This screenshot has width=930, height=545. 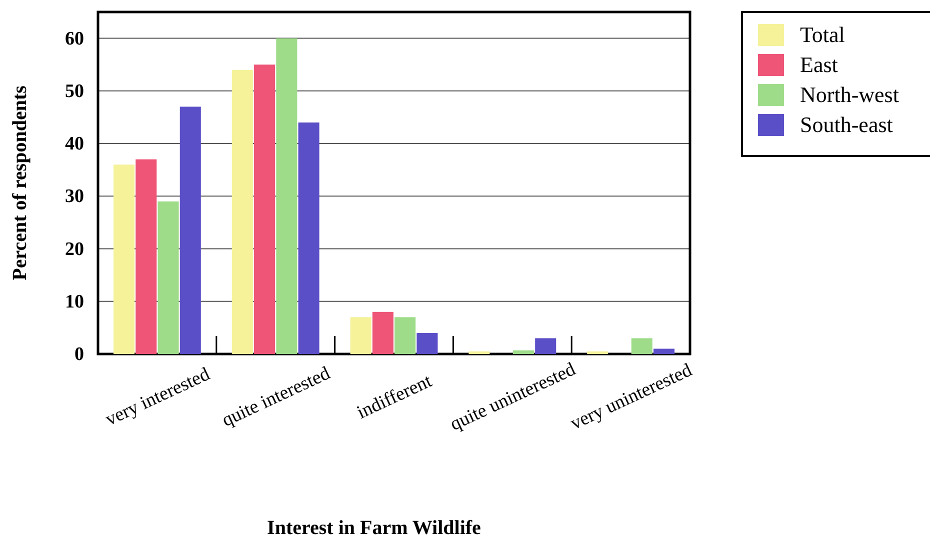 What do you see at coordinates (74, 39) in the screenshot?
I see `y-tick-label: 60` at bounding box center [74, 39].